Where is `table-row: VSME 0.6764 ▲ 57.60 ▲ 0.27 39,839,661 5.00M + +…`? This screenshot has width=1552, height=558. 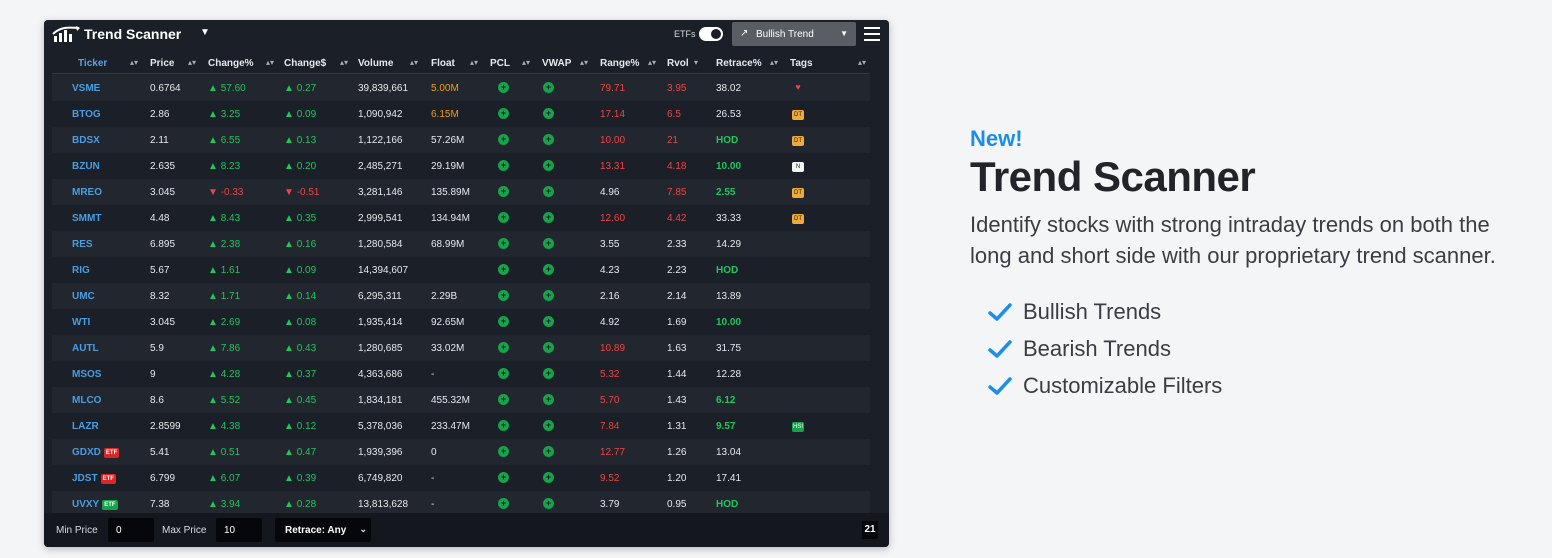
table-row: VSME 0.6764 ▲ 57.60 ▲ 0.27 39,839,661 5.00M + +… is located at coordinates (461, 88).